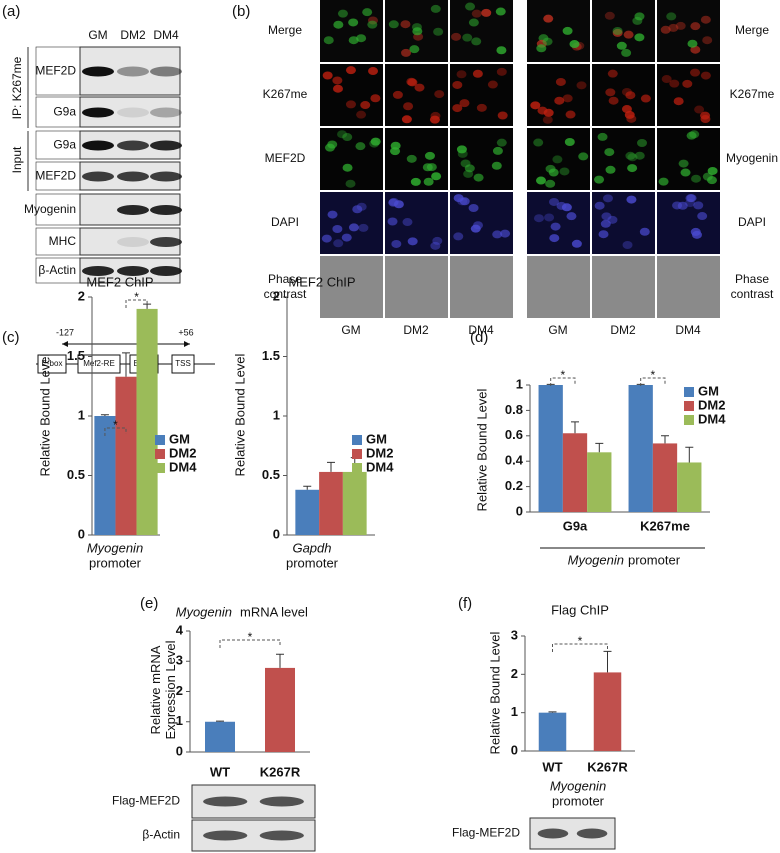 The image size is (780, 853). I want to click on legend-label: GM, so click(708, 390).